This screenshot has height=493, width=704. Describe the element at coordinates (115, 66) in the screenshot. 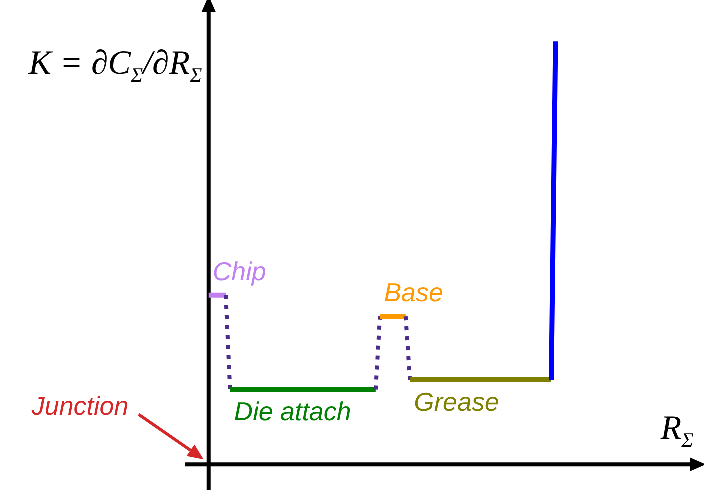

I see `y-axis-title: K = ∂C$_{Σ}$/∂R$_{Σ}$` at that location.